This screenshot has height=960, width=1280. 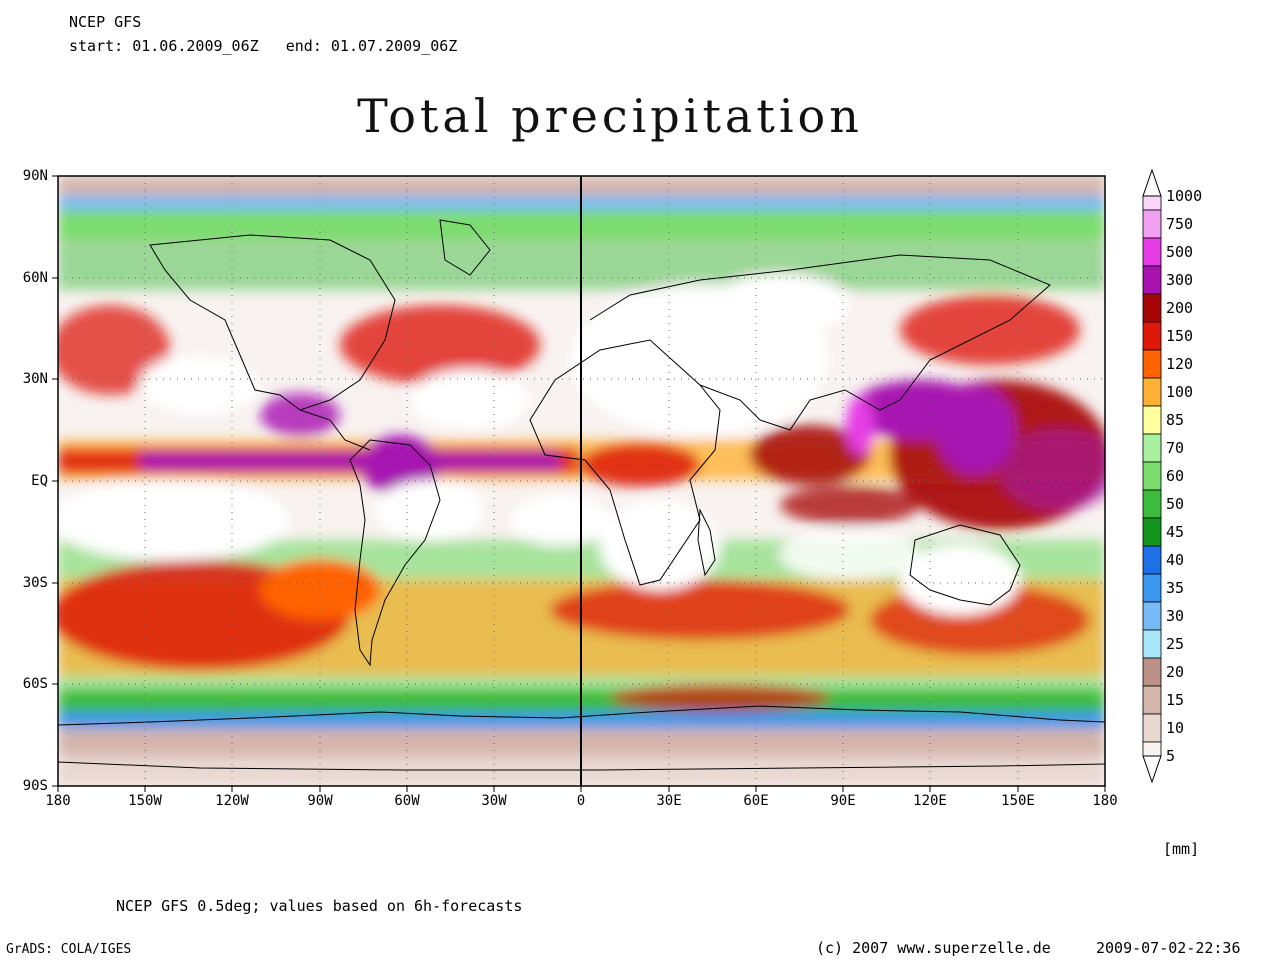 What do you see at coordinates (1175, 476) in the screenshot?
I see `colorbar-label: 60` at bounding box center [1175, 476].